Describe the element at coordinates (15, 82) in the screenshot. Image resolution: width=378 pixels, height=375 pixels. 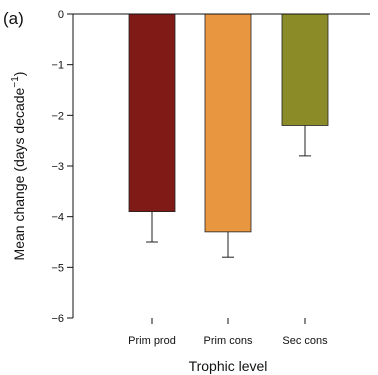
I see `y-axis-title-superscript: −1` at that location.